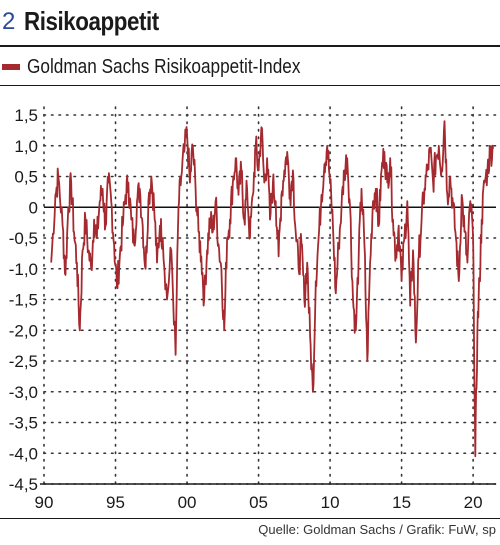  Describe the element at coordinates (44, 502) in the screenshot. I see `x-tick-label: 90` at that location.